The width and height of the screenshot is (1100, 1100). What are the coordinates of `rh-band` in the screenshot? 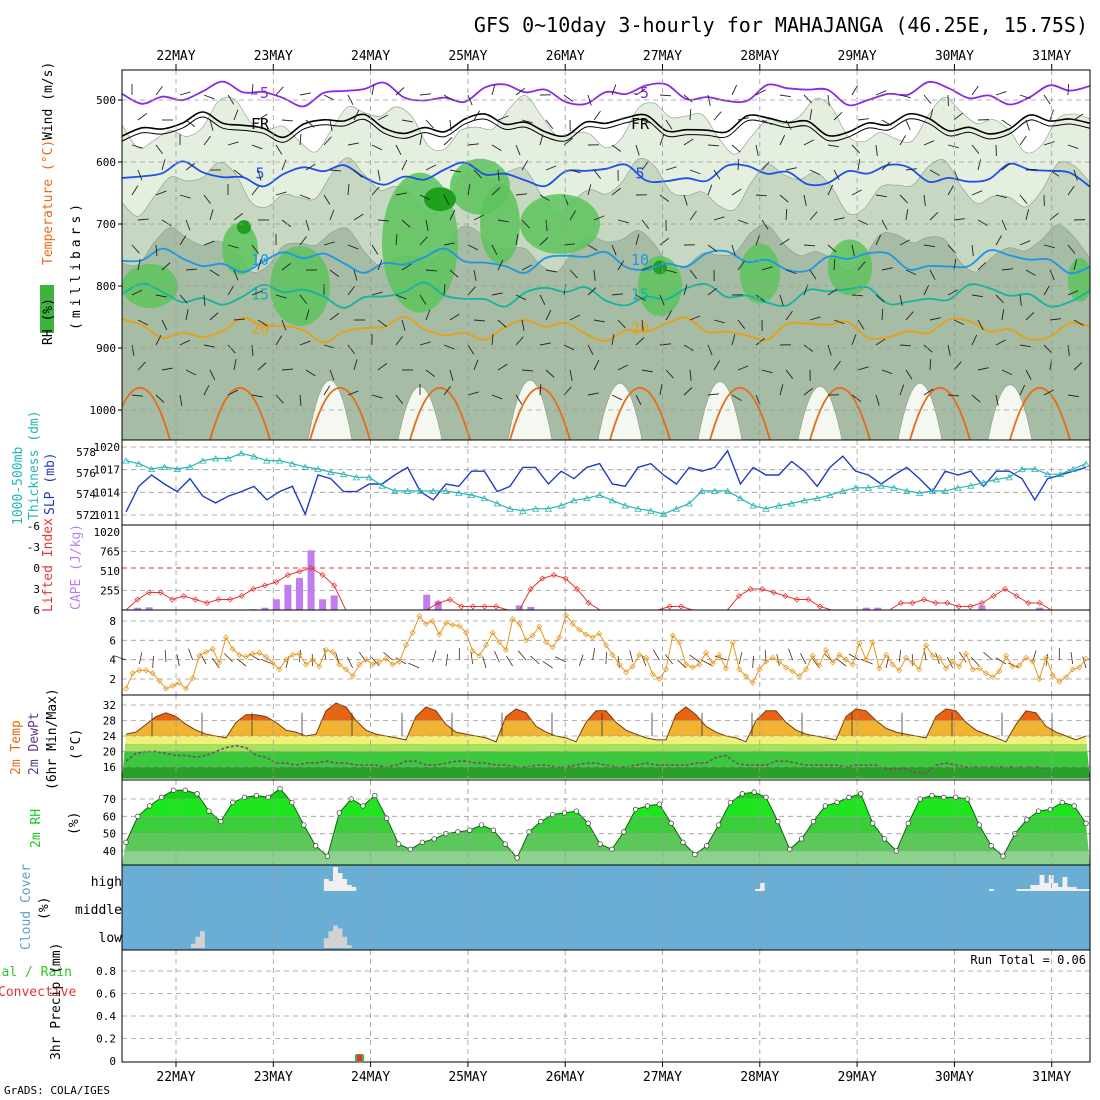 It's located at (606, 858).